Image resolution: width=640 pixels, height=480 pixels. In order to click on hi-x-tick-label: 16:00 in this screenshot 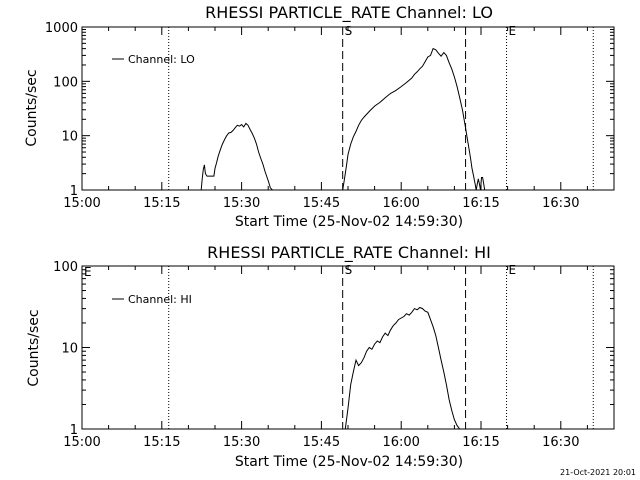, I will do `click(400, 442)`.